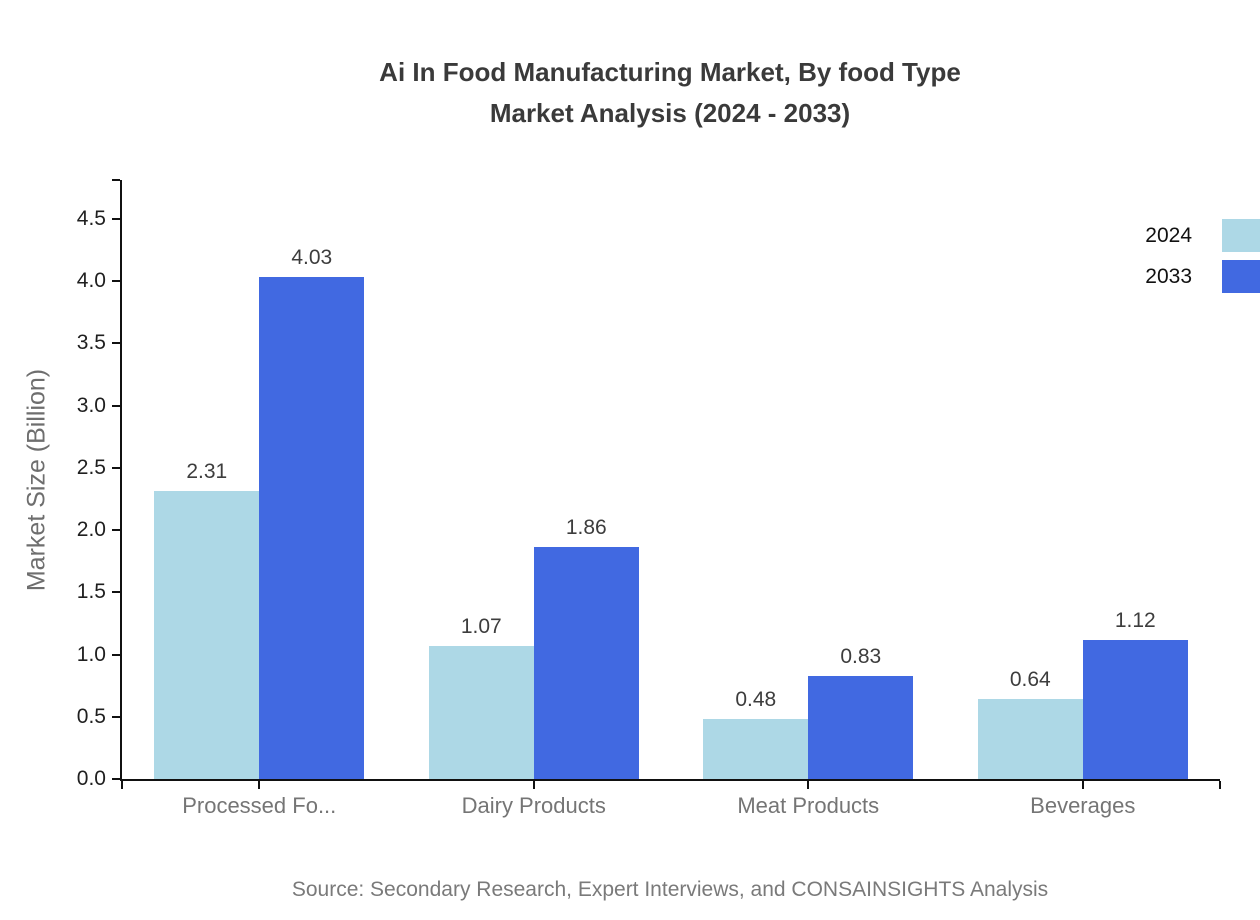 The height and width of the screenshot is (920, 1260). I want to click on y-axis-tick-label: 0.5, so click(91, 716).